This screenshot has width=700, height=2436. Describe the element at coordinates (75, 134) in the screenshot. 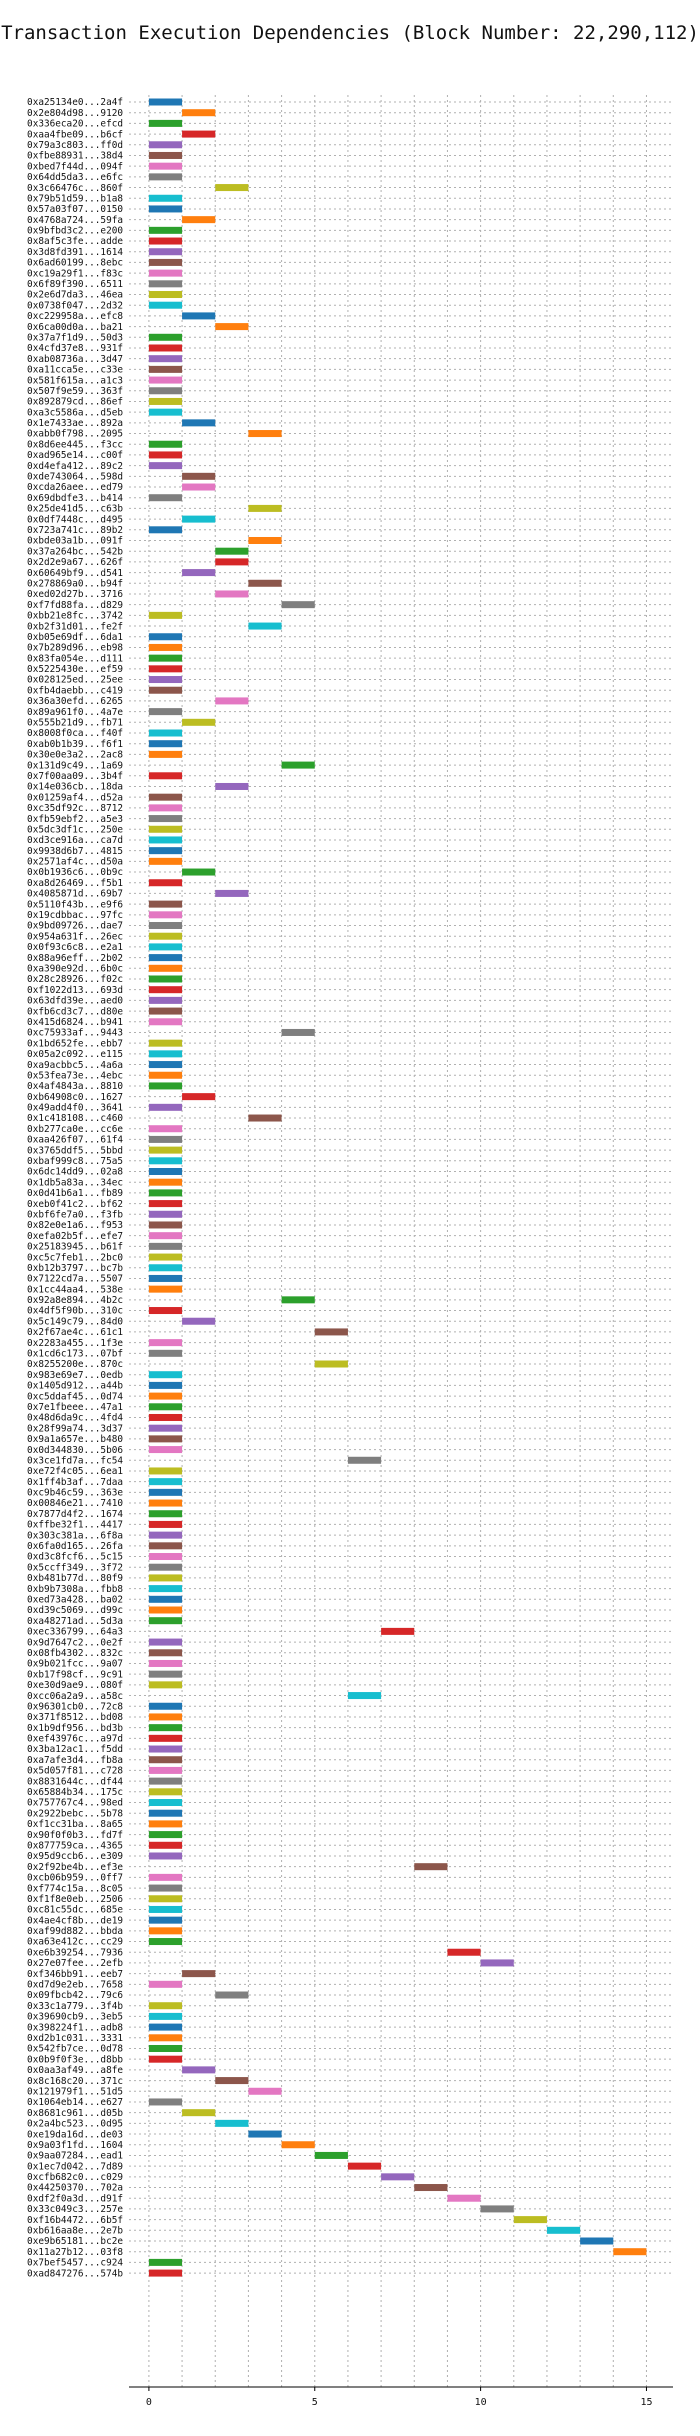

I see `transaction-label: 0xaa4fbe09...b6cf` at that location.